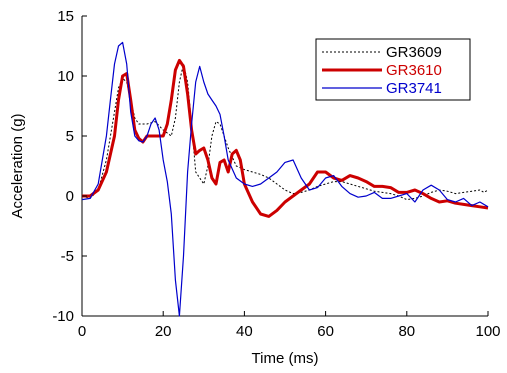  Describe the element at coordinates (70, 136) in the screenshot. I see `y-tick-label: 5` at that location.